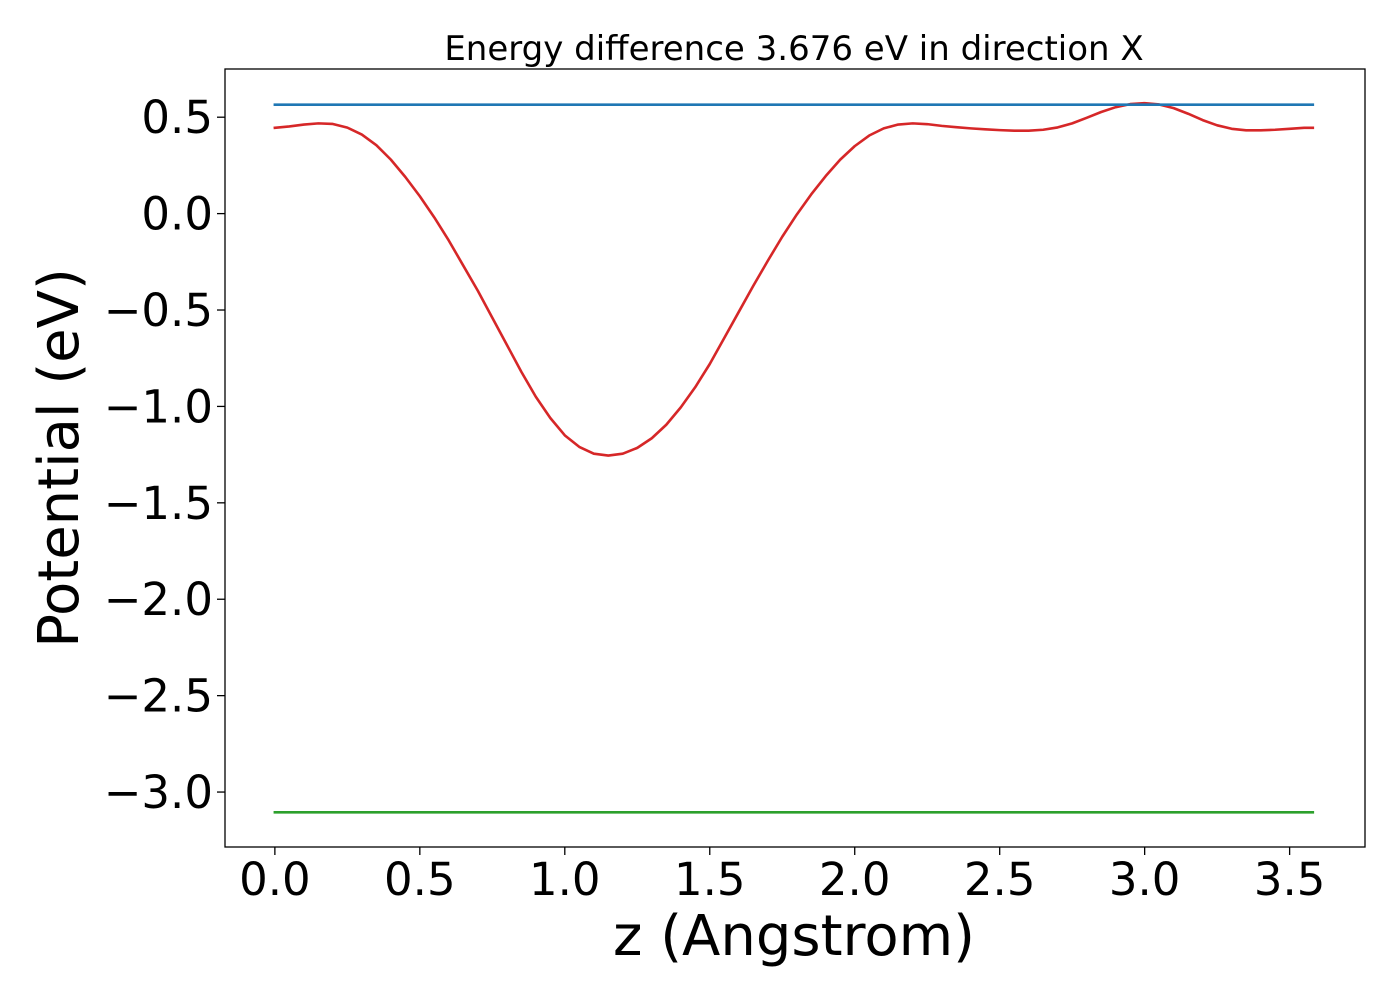  I want to click on x-tick-label: 3.0, so click(1145, 879).